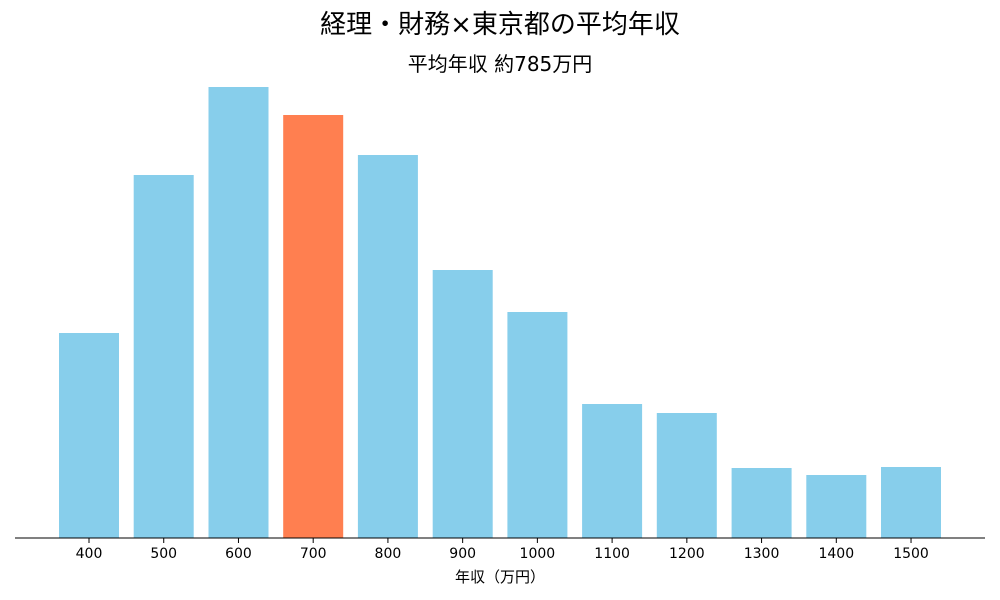 Image resolution: width=1000 pixels, height=600 pixels. What do you see at coordinates (388, 554) in the screenshot?
I see `x-tick-label-800: 800` at bounding box center [388, 554].